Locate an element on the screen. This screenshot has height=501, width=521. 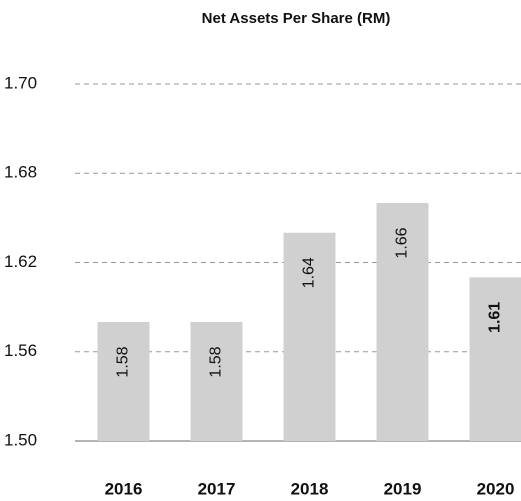
y-tick-label: 1.62 is located at coordinates (20, 261).